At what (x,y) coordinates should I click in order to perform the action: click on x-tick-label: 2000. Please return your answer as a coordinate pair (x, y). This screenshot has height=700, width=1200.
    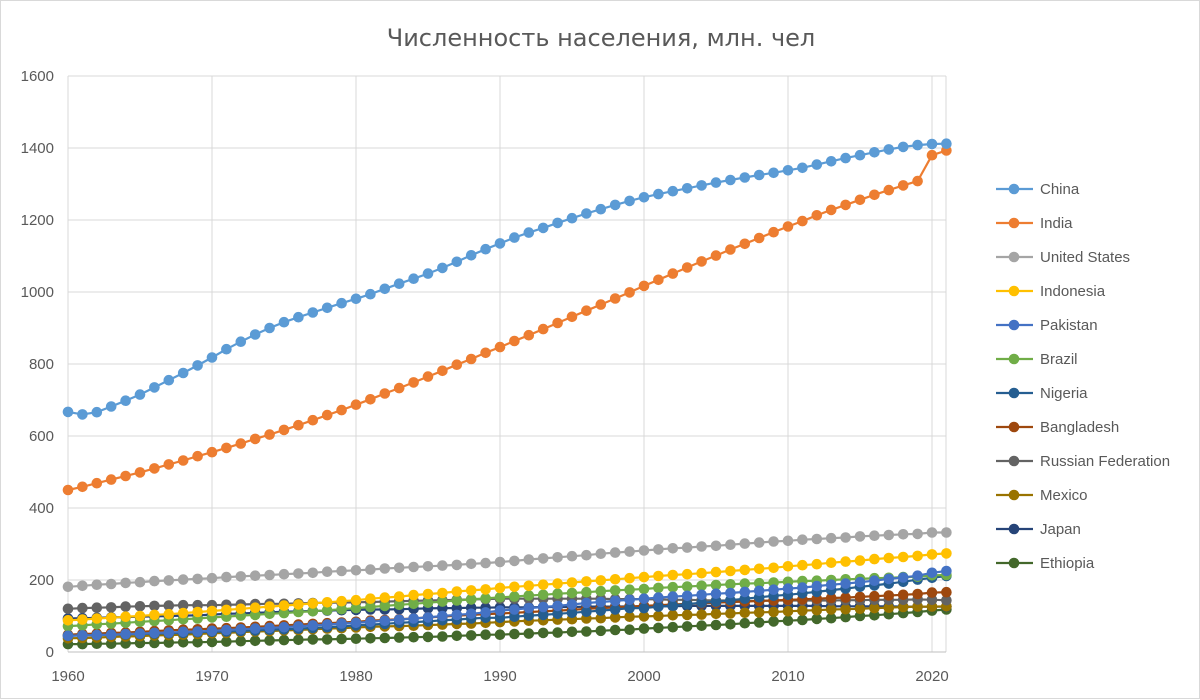
    Looking at the image, I should click on (643, 676).